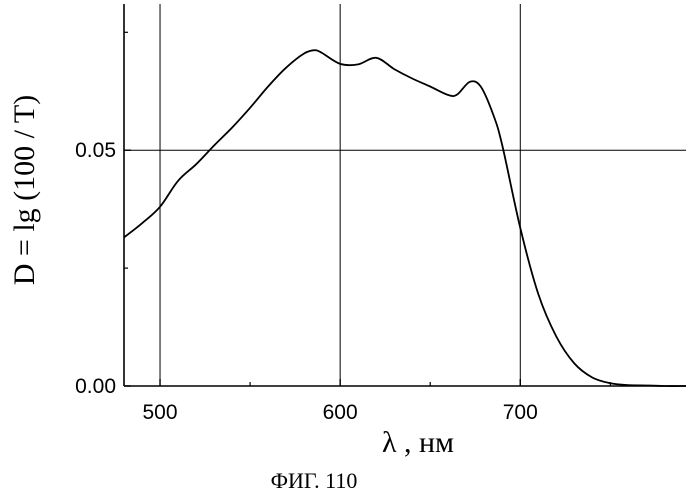 The image size is (696, 500). I want to click on figure-caption: ФИГ. 110, so click(314, 480).